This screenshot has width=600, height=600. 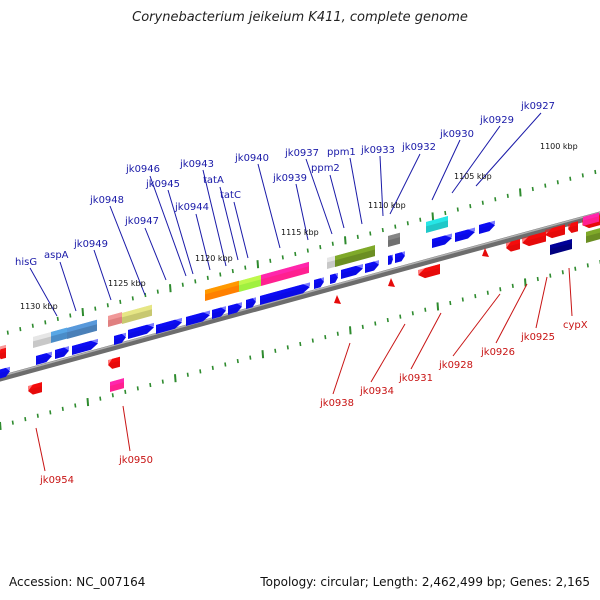 What do you see at coordinates (341, 152) in the screenshot?
I see `gene-label-ppm1: ppm1` at bounding box center [341, 152].